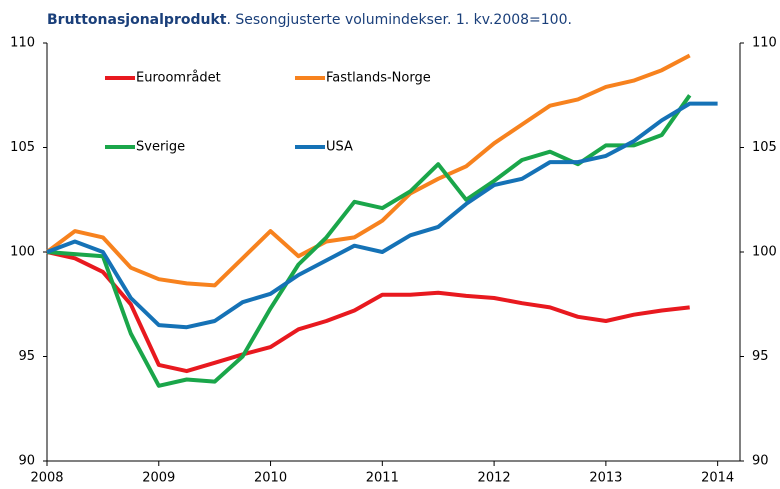  What do you see at coordinates (26, 461) in the screenshot?
I see `y-tick-label: 90` at bounding box center [26, 461].